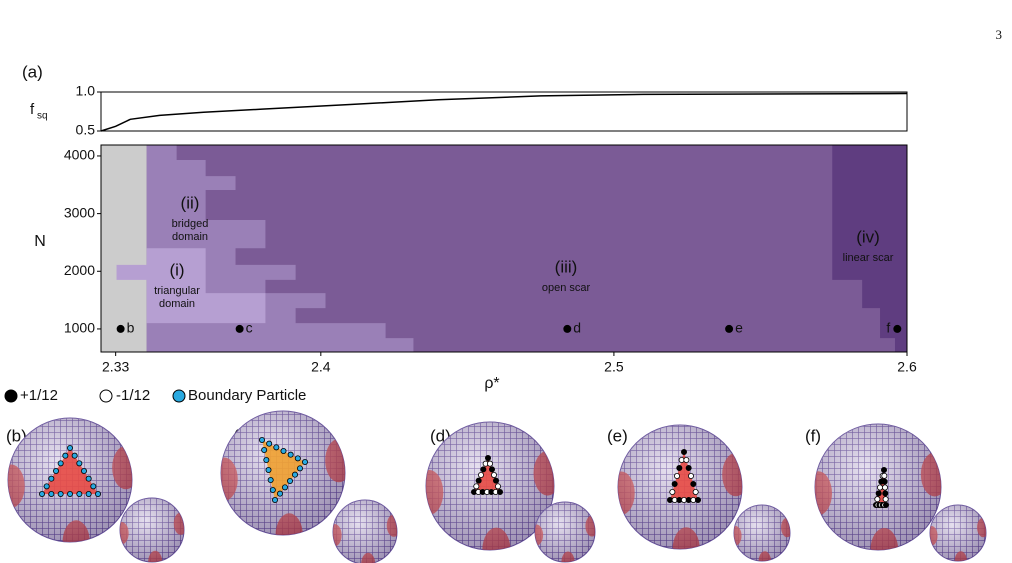  I want to click on x-tick-label: 2.4, so click(321, 367).